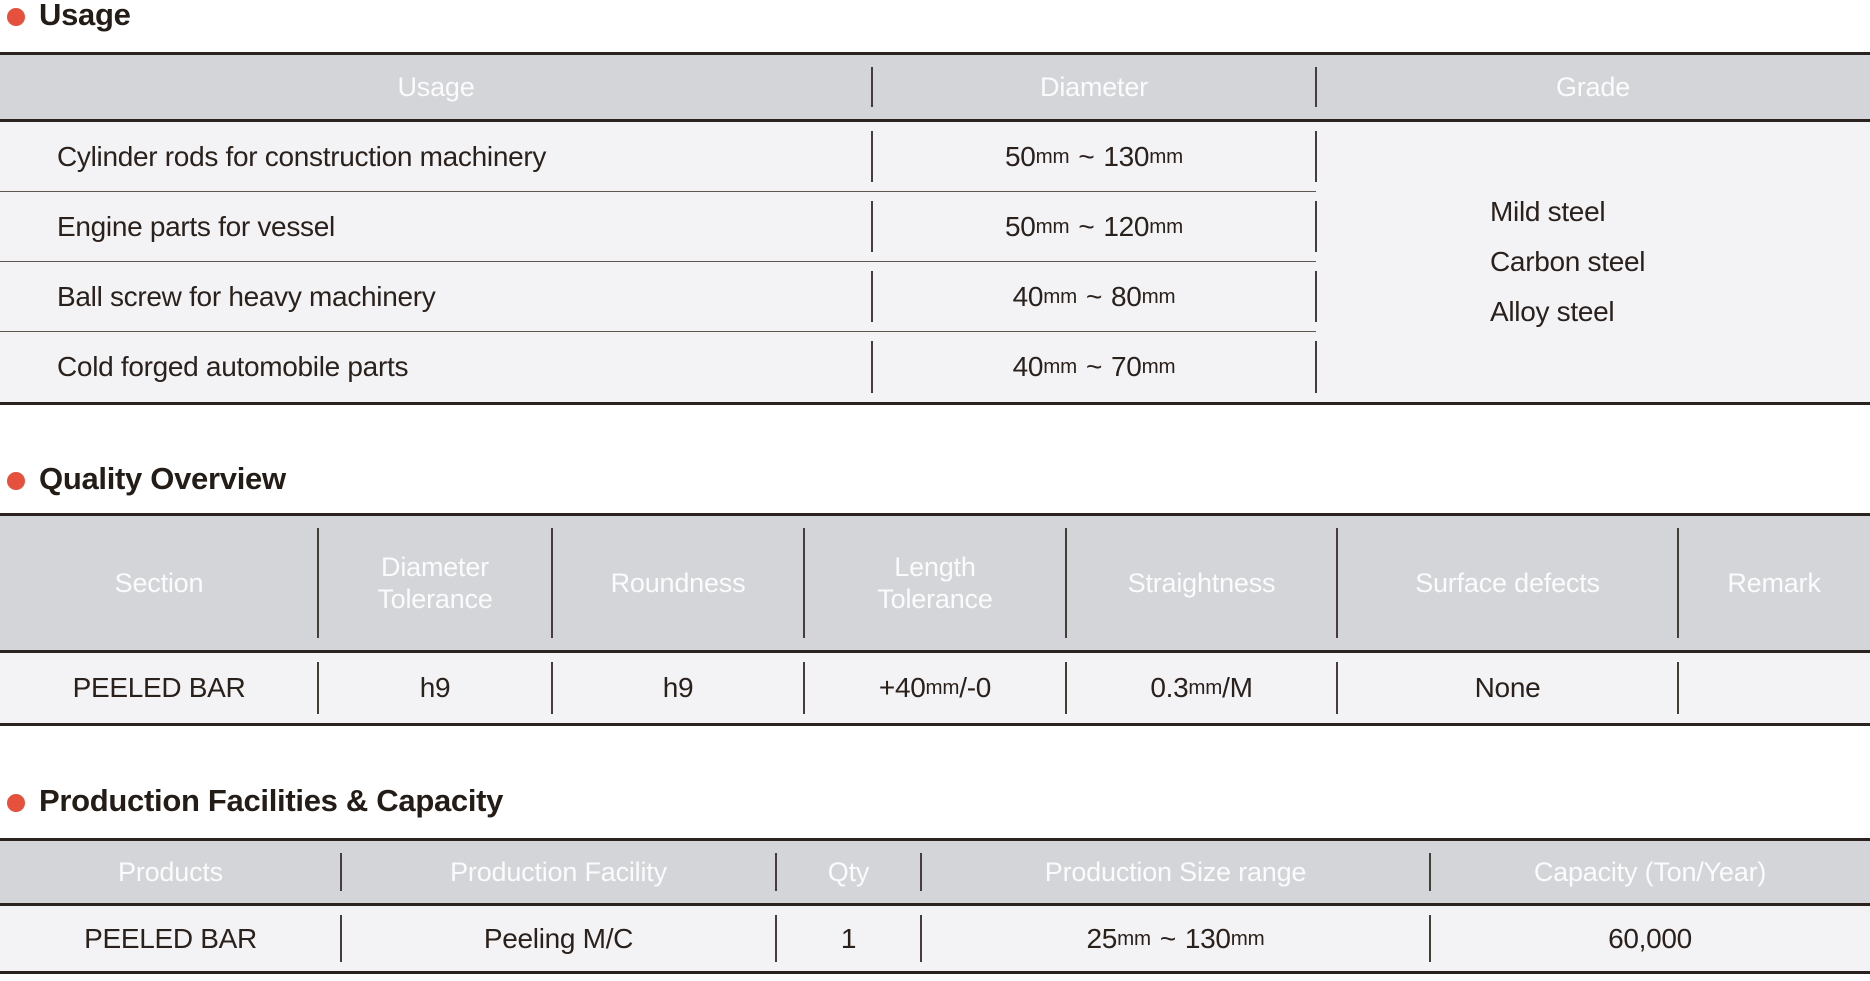 The width and height of the screenshot is (1870, 981). I want to click on remark-cell, so click(1774, 688).